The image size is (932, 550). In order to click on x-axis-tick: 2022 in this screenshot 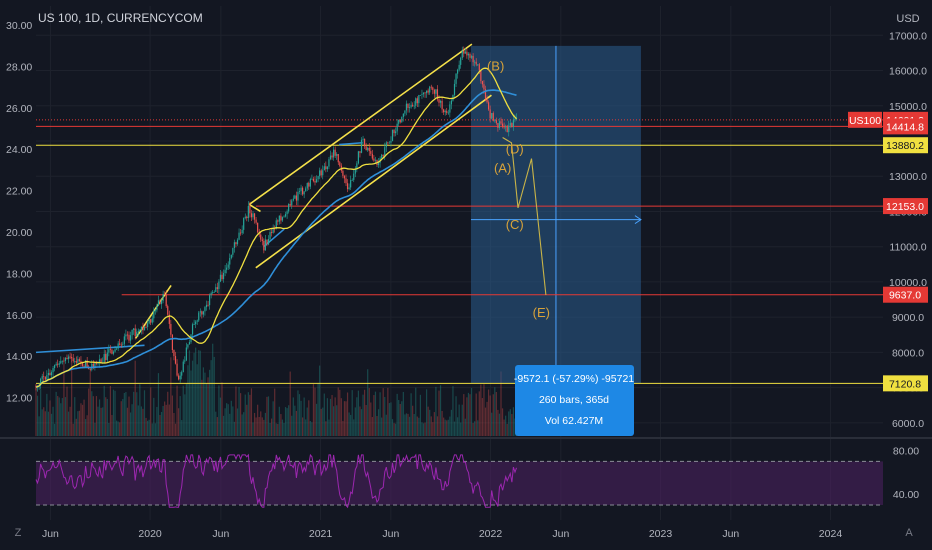, I will do `click(491, 534)`.